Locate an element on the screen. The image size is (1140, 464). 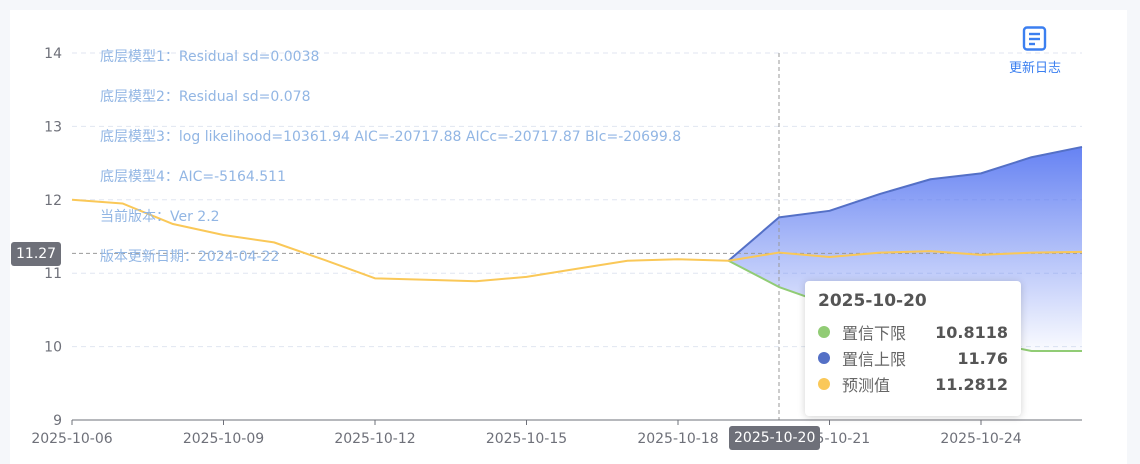
tooltip-series-name: 置信下限 is located at coordinates (874, 333).